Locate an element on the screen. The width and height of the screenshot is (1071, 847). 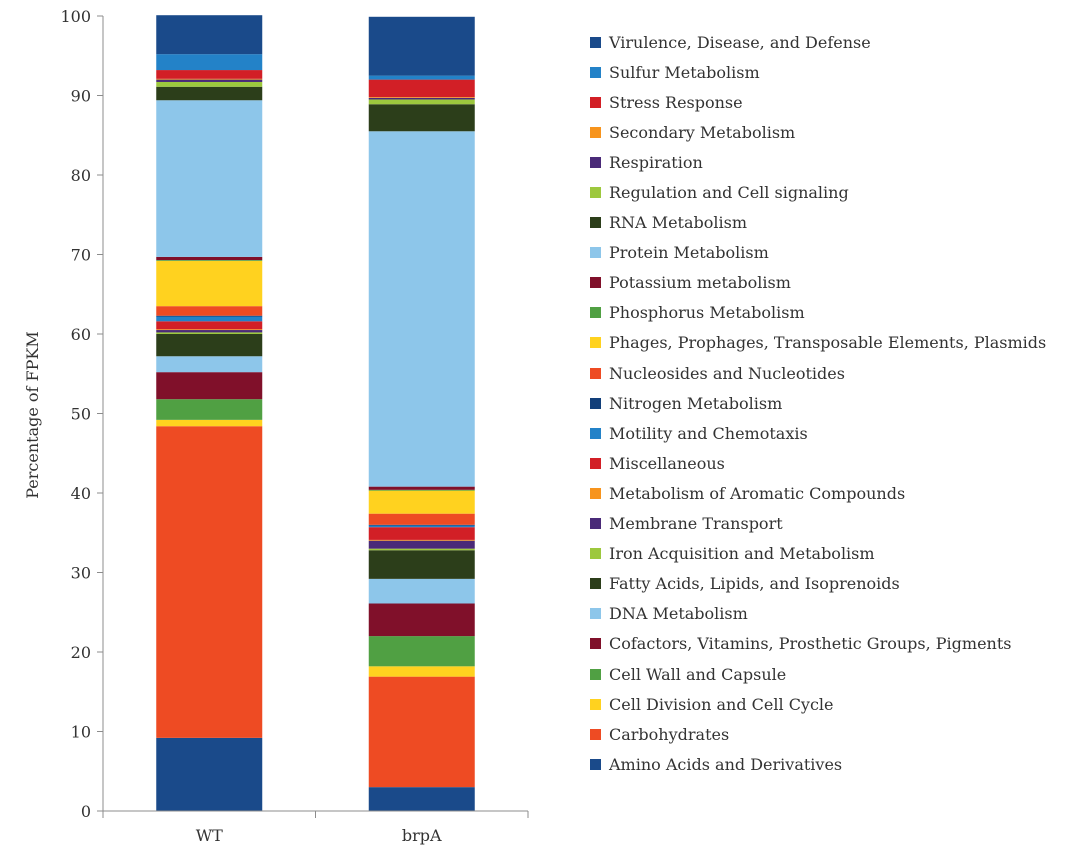
legend-item: Cell Division and Cell Cycle is located at coordinates (818, 704).